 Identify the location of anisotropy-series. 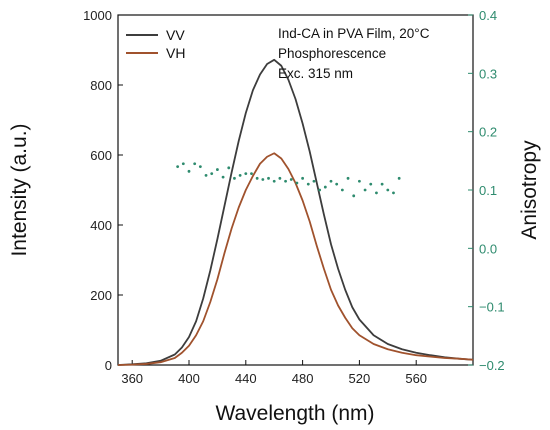
(288, 180).